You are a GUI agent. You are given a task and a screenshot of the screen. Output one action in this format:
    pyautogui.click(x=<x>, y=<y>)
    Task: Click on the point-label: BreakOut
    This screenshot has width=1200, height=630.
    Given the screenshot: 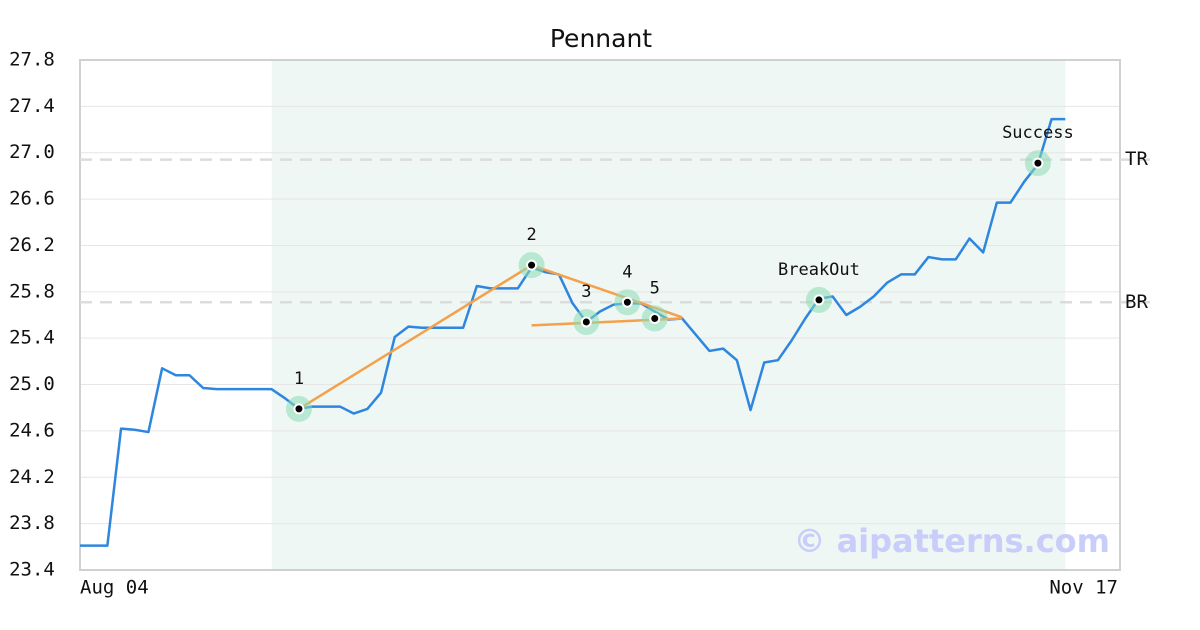 What is the action you would take?
    pyautogui.click(x=819, y=270)
    